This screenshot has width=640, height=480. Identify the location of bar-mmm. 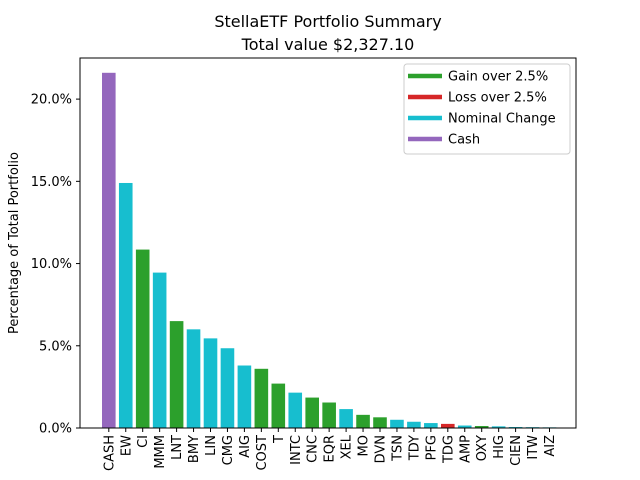
(159, 350).